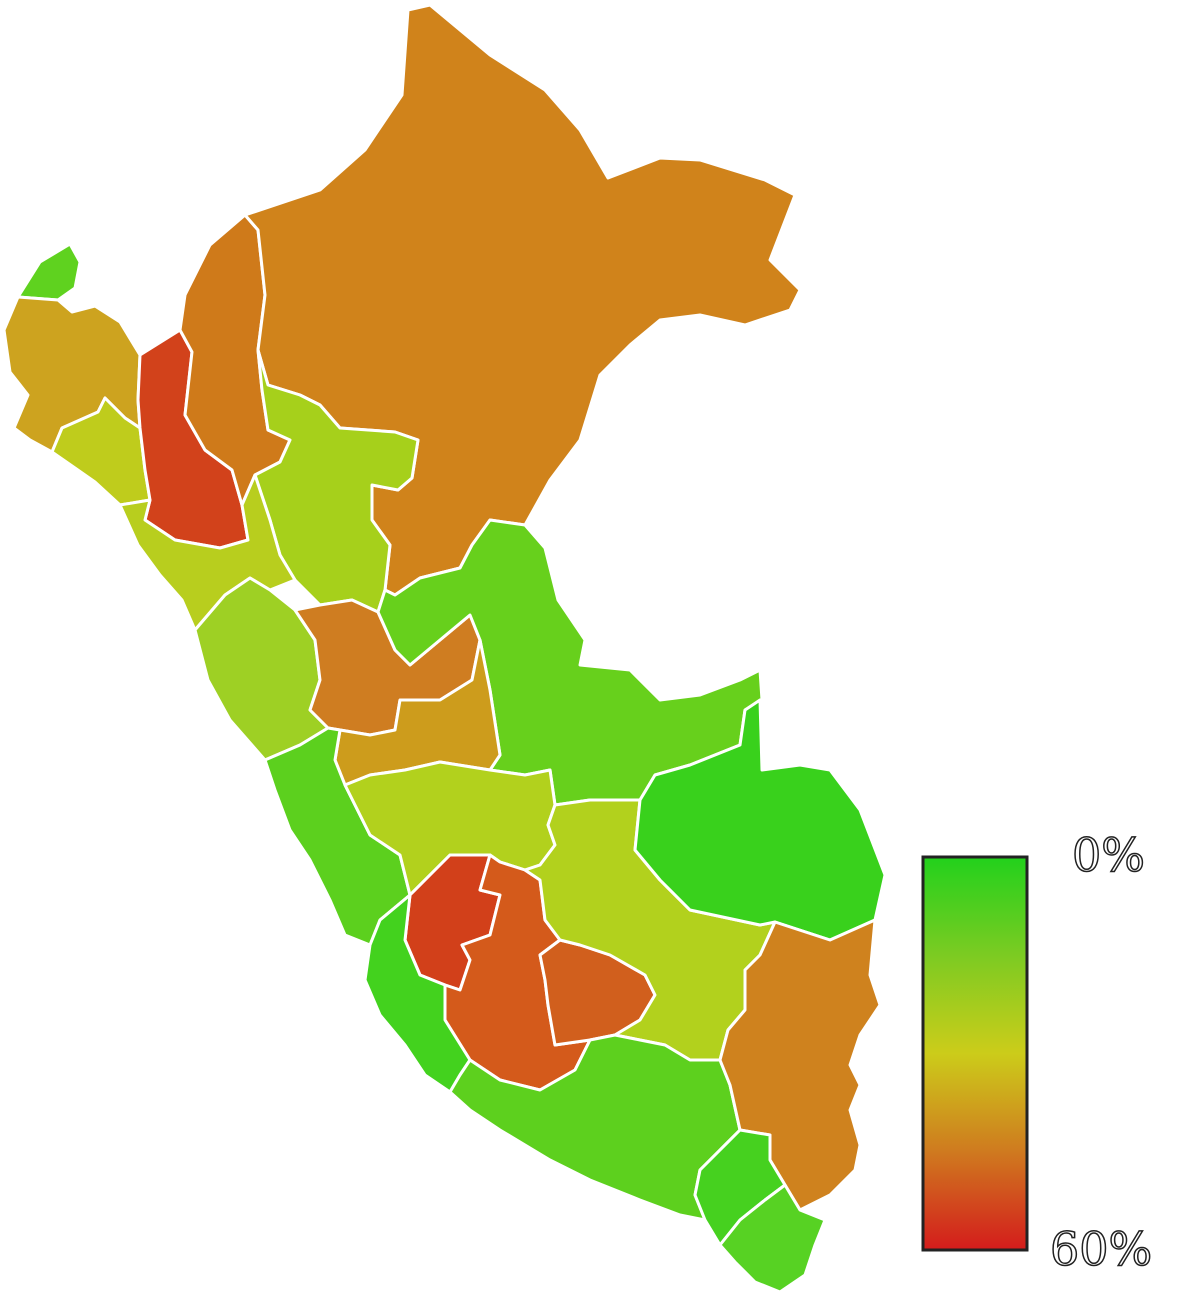  What do you see at coordinates (772, 1238) in the screenshot?
I see `region-tacna` at bounding box center [772, 1238].